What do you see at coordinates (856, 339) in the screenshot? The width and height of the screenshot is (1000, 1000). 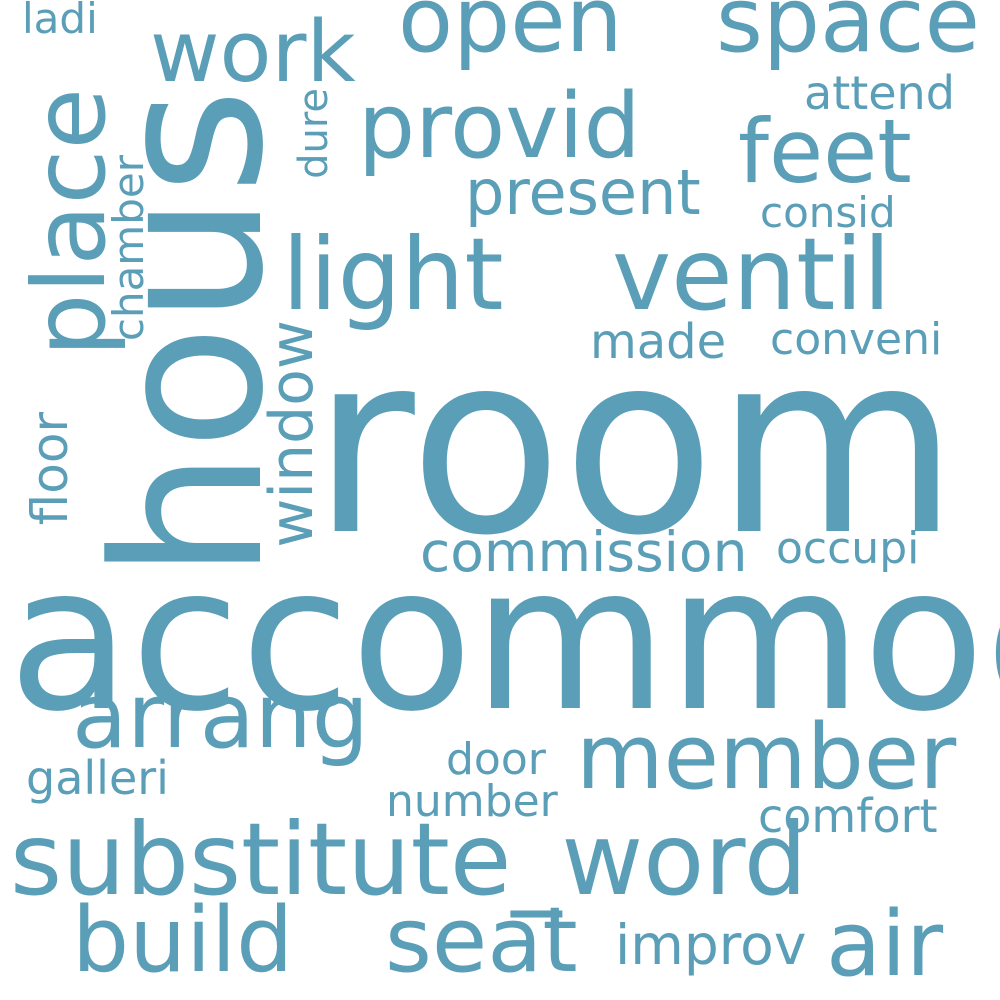 I see `word-conveni: conveni` at bounding box center [856, 339].